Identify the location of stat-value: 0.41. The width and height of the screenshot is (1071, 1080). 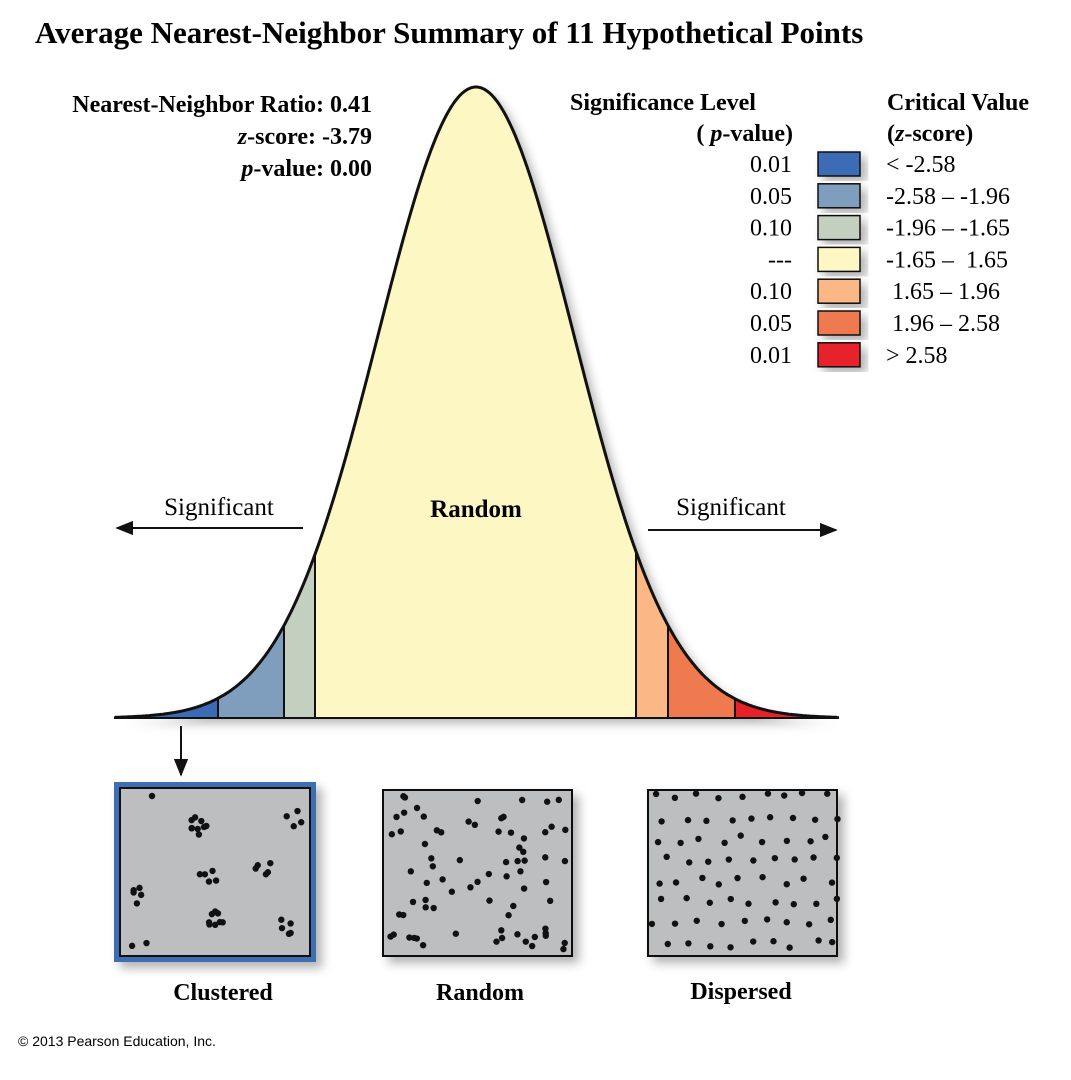
(351, 105).